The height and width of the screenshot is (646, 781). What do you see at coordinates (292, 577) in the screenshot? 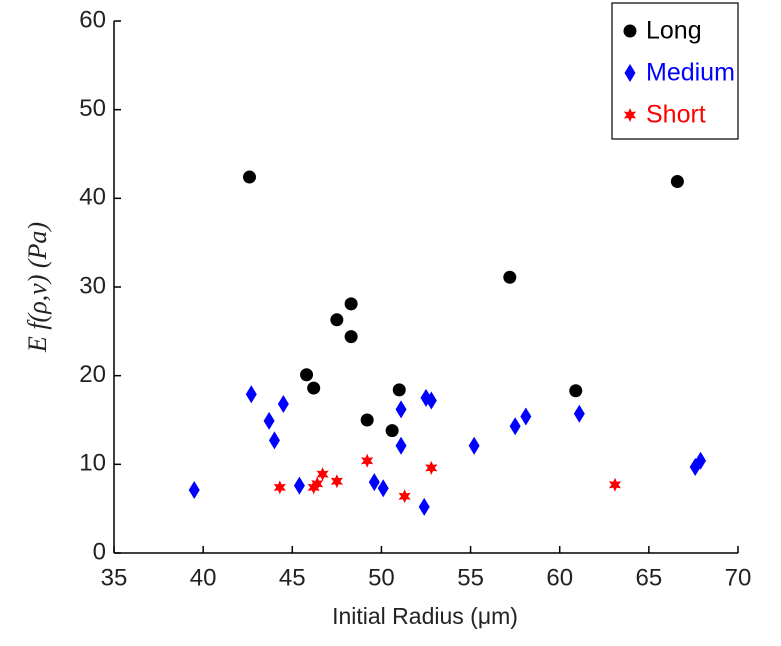
I see `x-tick-label: 45` at bounding box center [292, 577].